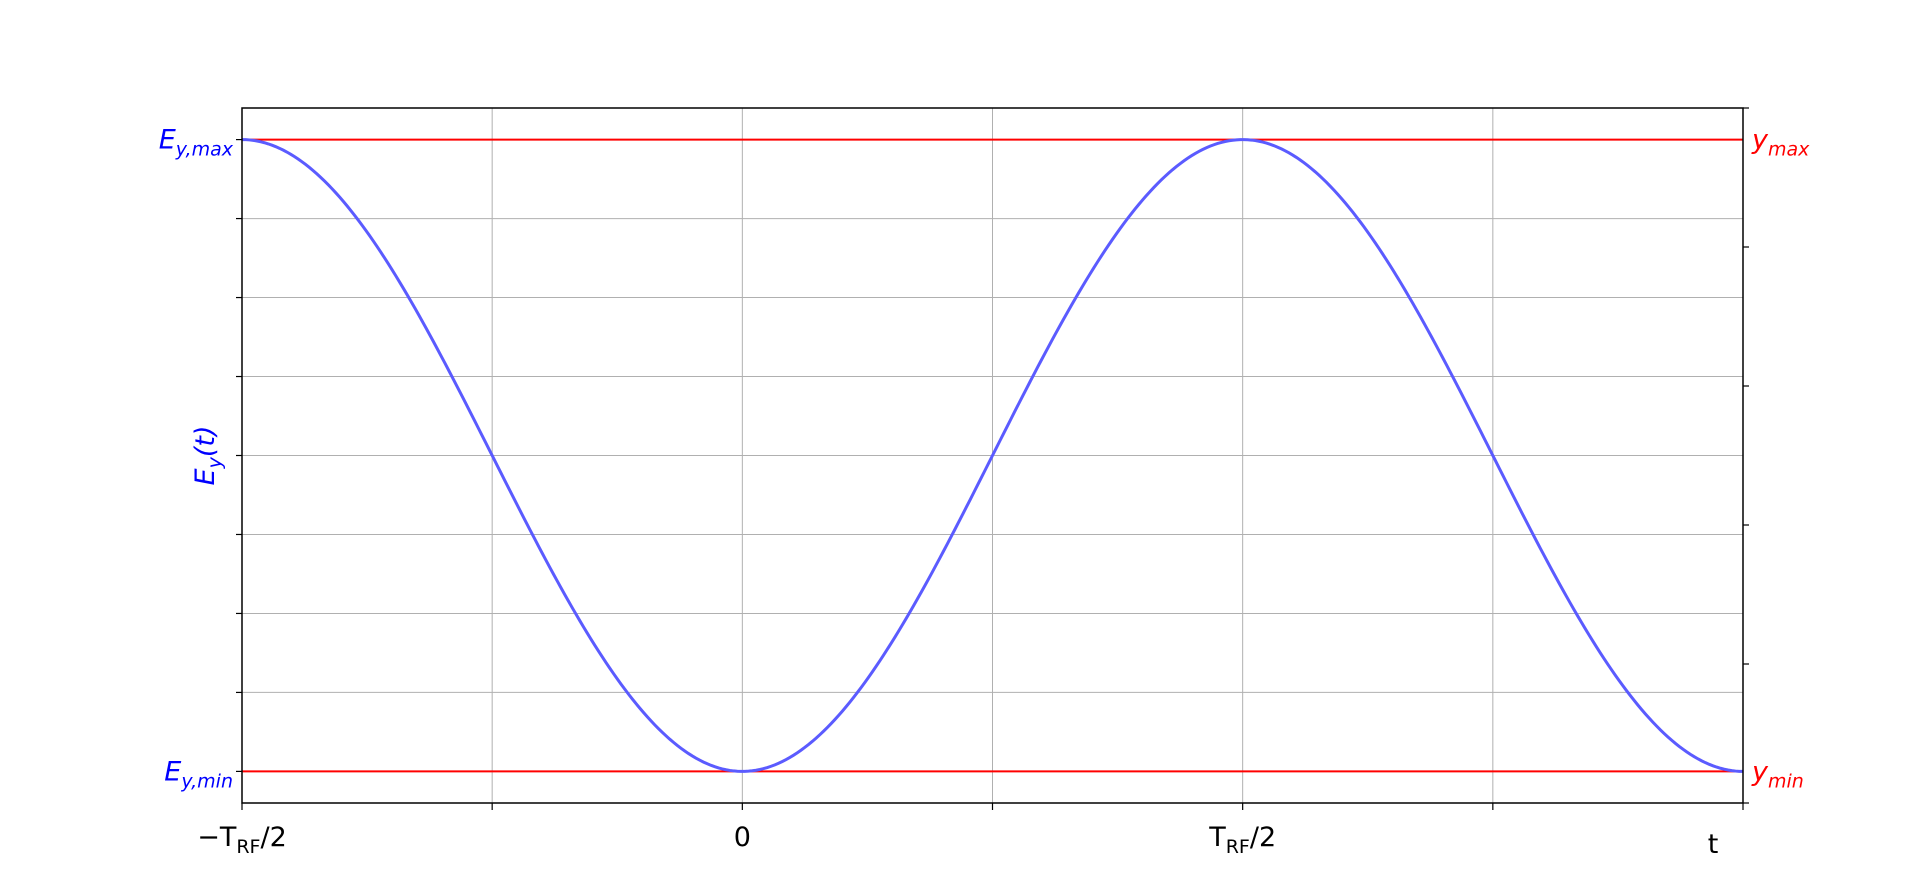  What do you see at coordinates (1713, 844) in the screenshot?
I see `x-axis-label: t` at bounding box center [1713, 844].